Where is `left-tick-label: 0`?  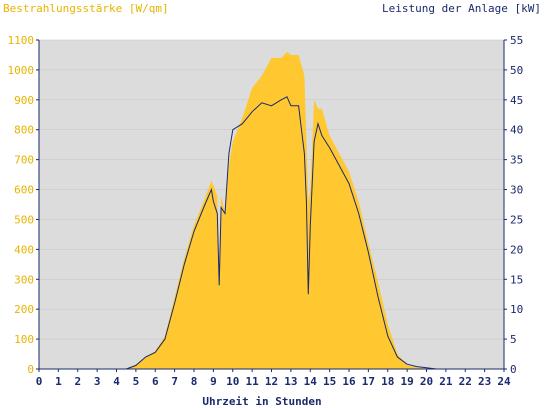 left-tick-label: 0 is located at coordinates (30, 369).